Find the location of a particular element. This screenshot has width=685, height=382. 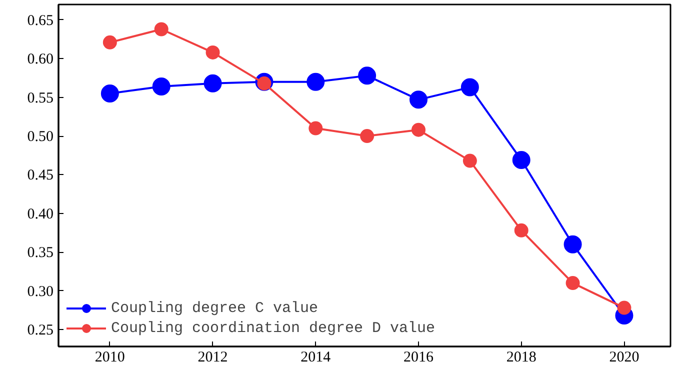

x-tick-label: 2016 is located at coordinates (419, 358).